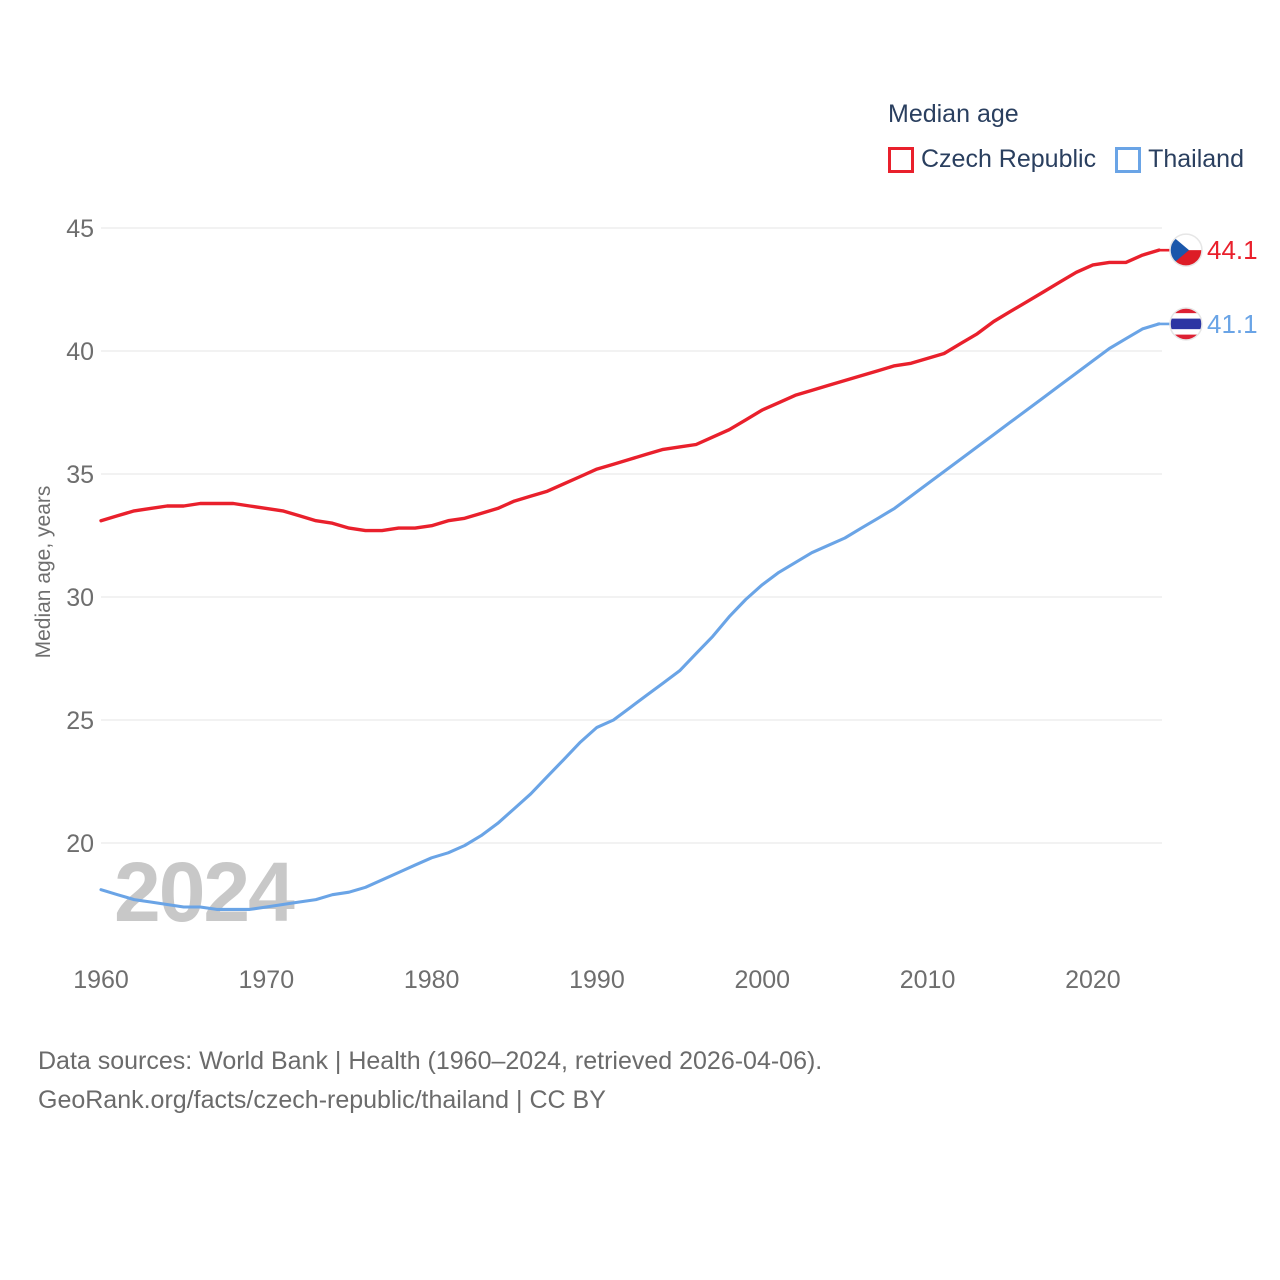 Image resolution: width=1280 pixels, height=1280 pixels. Describe the element at coordinates (953, 114) in the screenshot. I see `legend-title: Median age` at that location.